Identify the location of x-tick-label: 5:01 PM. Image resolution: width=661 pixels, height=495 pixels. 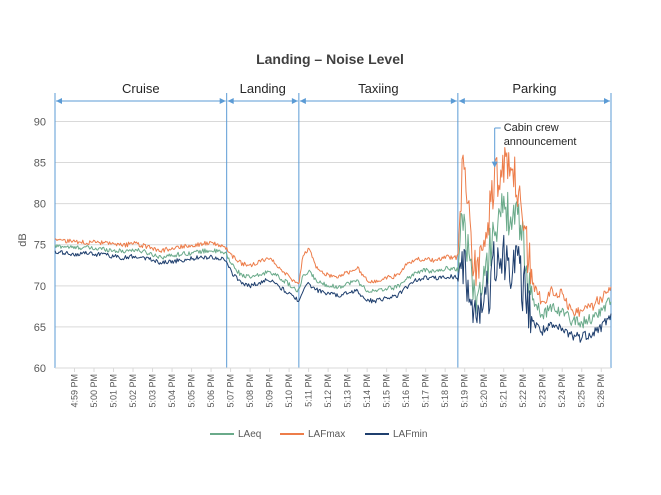
(114, 391).